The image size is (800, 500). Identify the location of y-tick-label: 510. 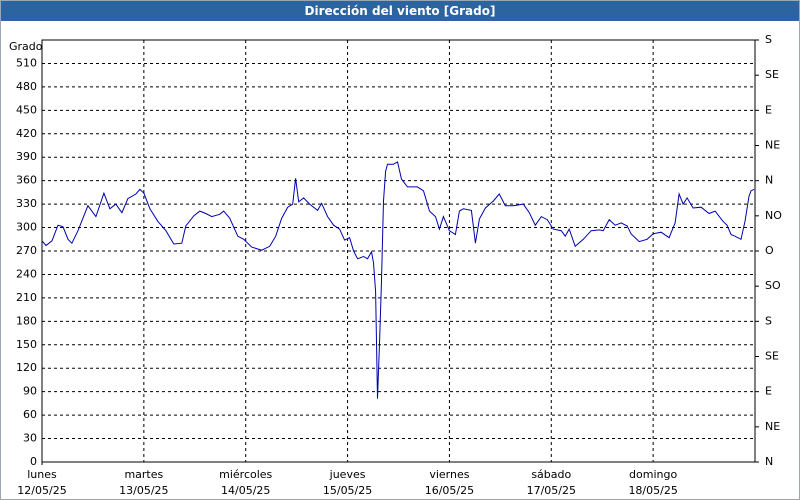
(26, 62).